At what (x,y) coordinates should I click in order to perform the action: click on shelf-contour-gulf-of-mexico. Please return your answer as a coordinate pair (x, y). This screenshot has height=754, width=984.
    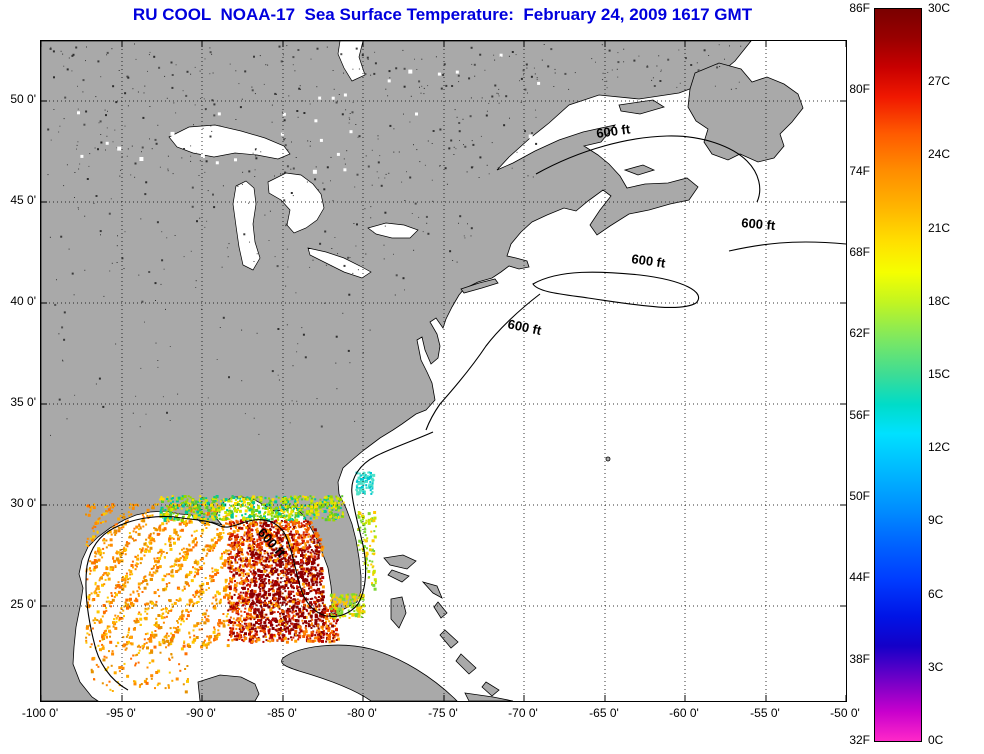
    Looking at the image, I should click on (206, 603).